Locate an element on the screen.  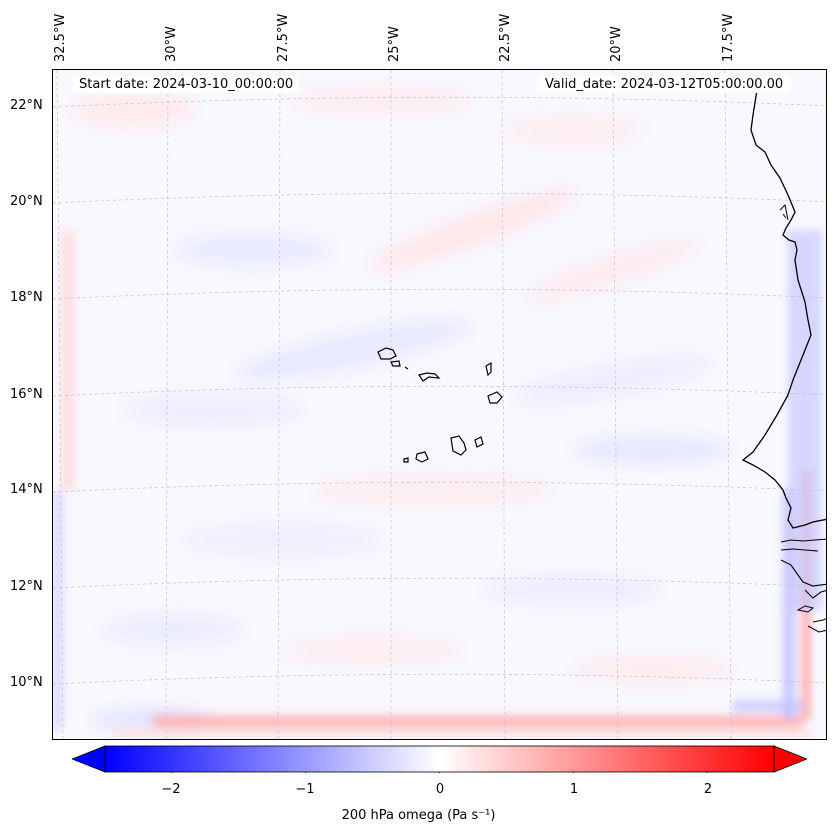
island-santo-antao is located at coordinates (387, 353).